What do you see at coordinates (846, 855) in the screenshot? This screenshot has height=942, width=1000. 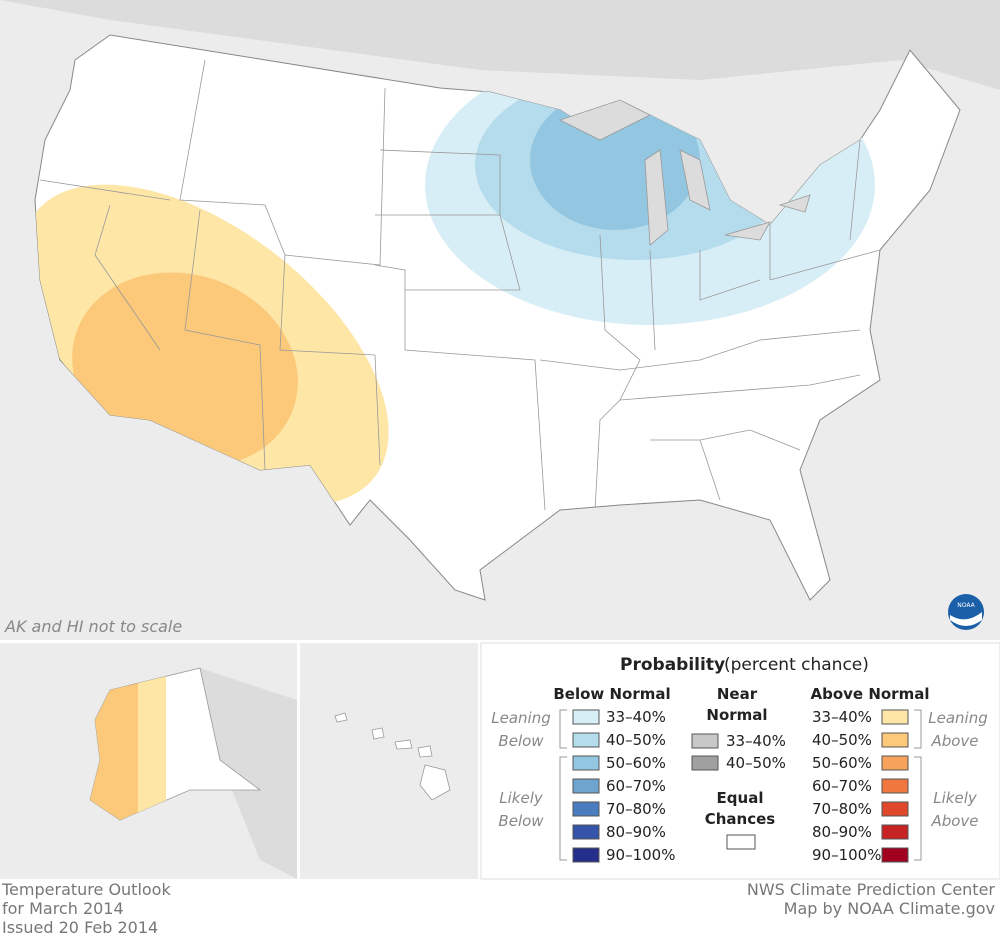 I see `above-label: 90–100%` at bounding box center [846, 855].